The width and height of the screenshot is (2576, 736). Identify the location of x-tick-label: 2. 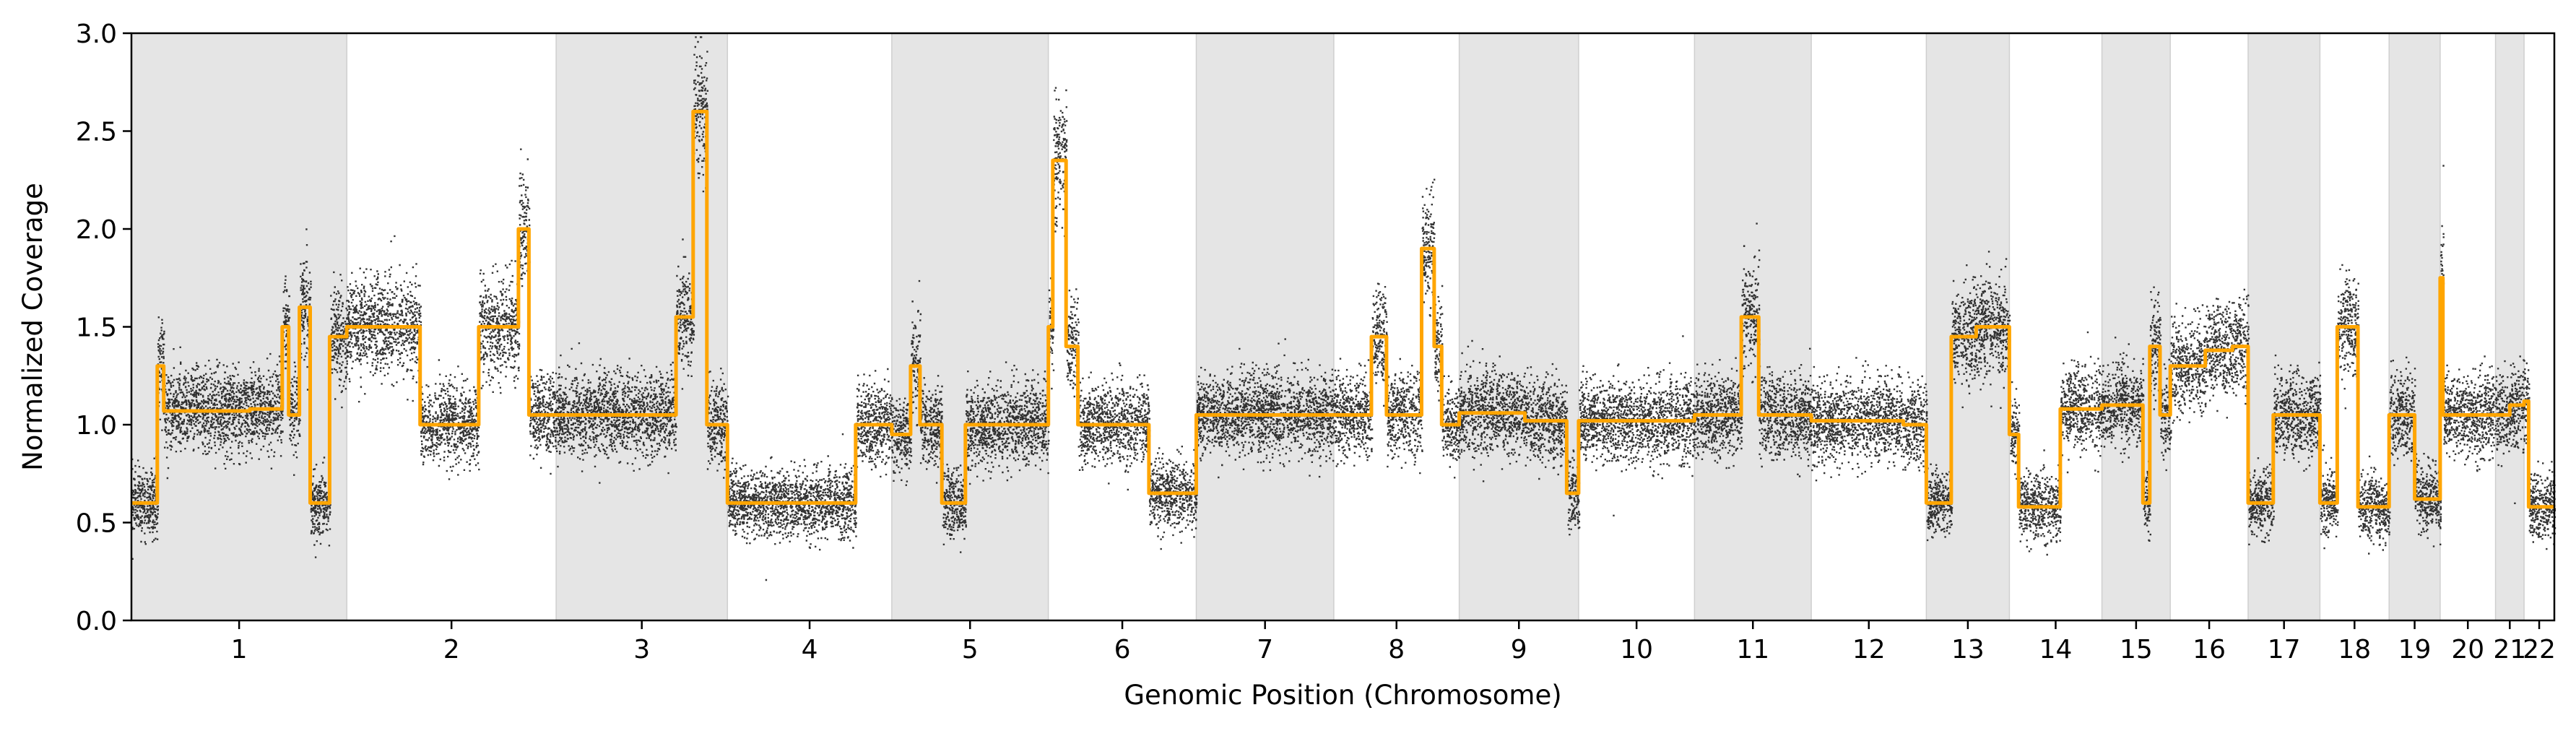
(451, 649).